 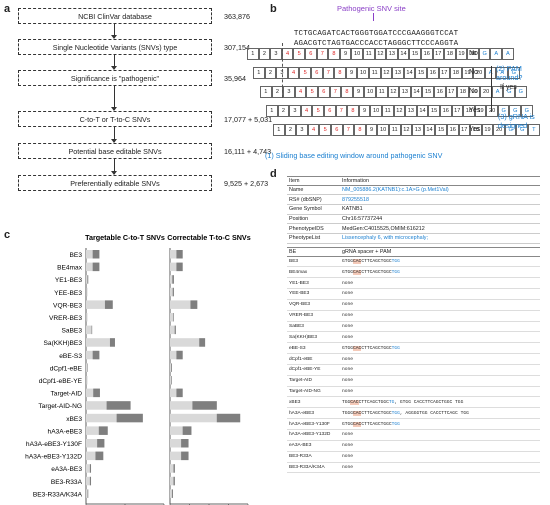 What do you see at coordinates (413, 370) in the screenshot?
I see `grna-row: dCpf1-eBE-YE none` at bounding box center [413, 370].